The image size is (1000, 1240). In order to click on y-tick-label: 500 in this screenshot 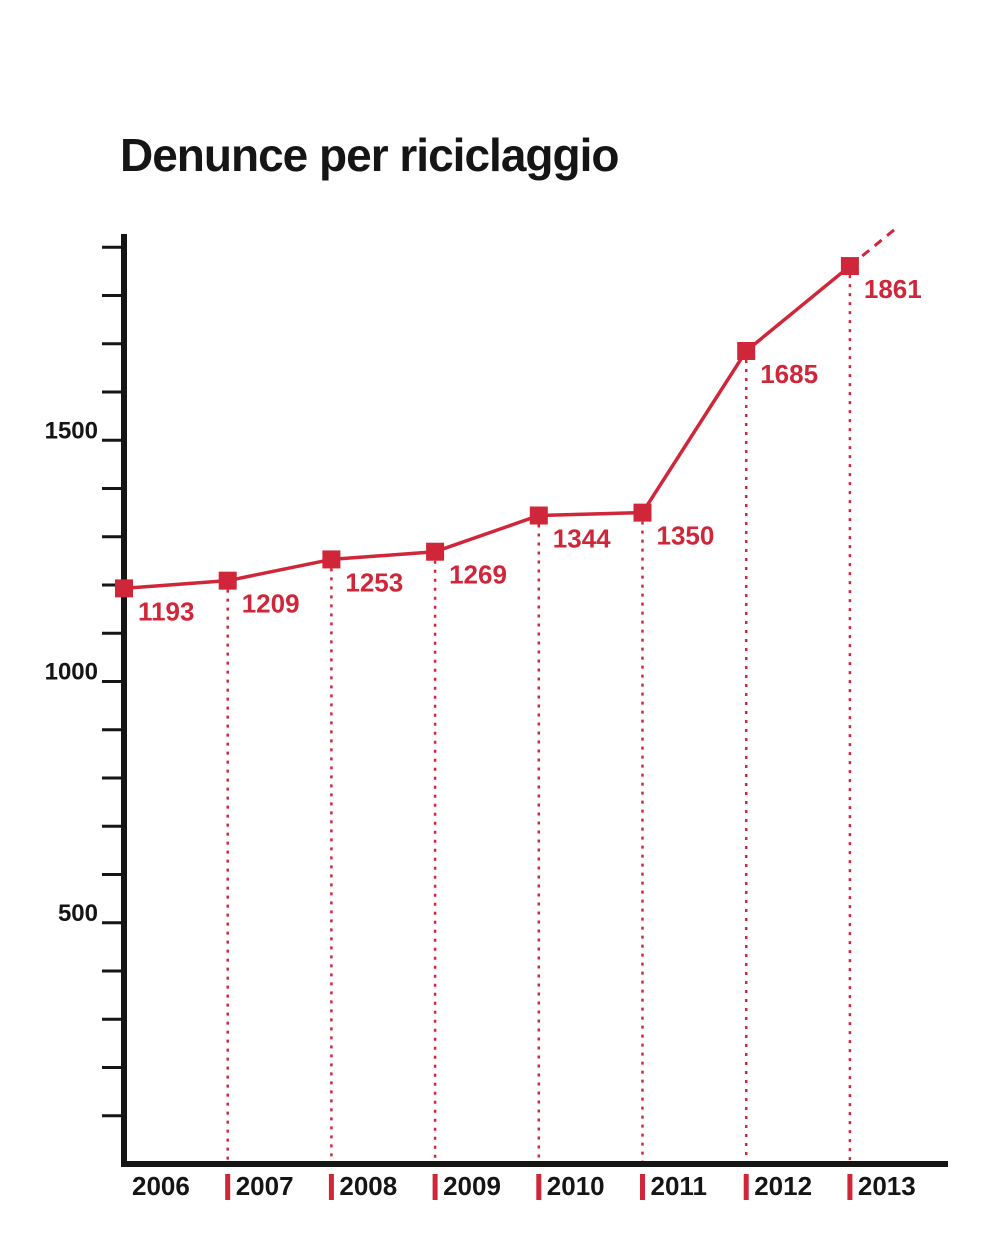, I will do `click(78, 913)`.